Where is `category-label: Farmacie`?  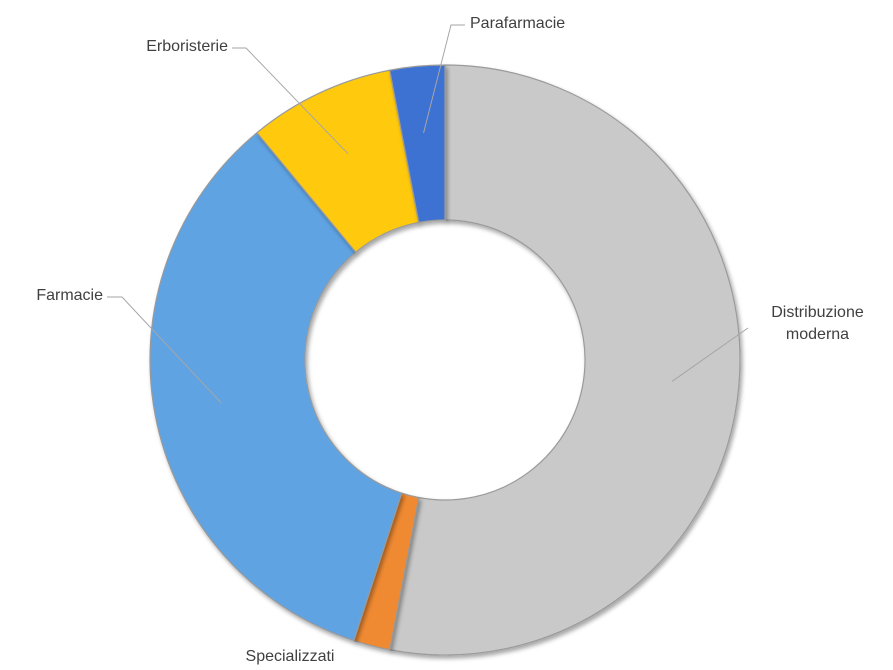 category-label: Farmacie is located at coordinates (69, 295).